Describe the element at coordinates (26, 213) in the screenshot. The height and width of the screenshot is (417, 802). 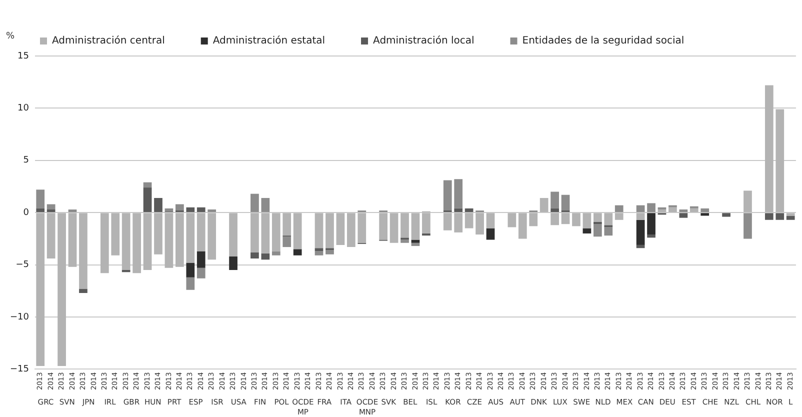
I see `y-tick-label: 0` at that location.